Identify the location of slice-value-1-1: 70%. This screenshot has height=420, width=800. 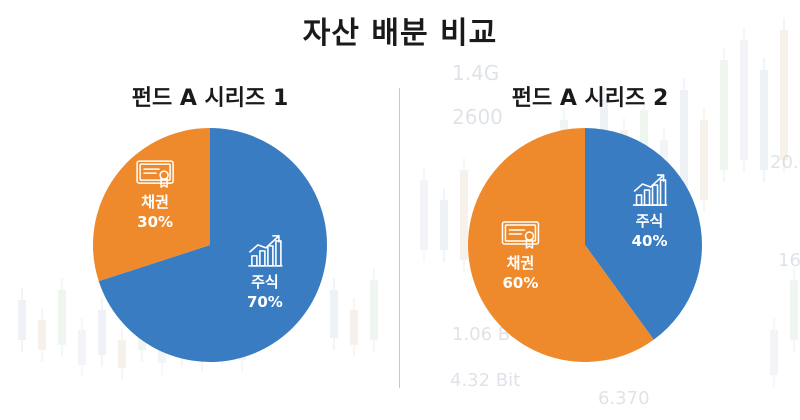
(265, 302).